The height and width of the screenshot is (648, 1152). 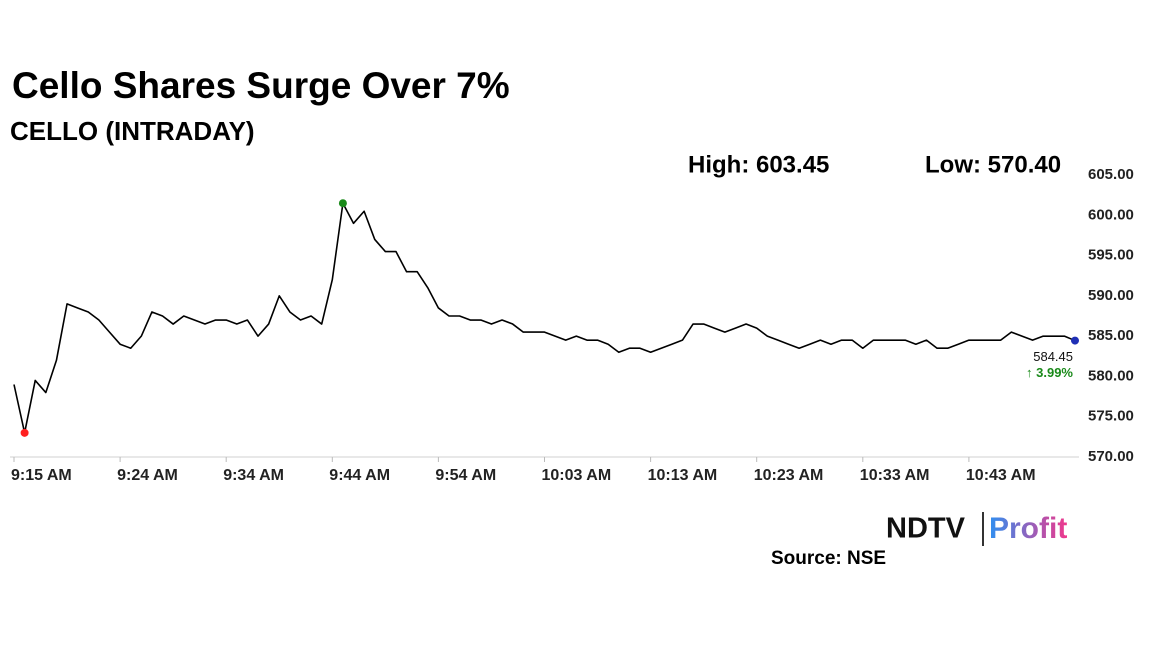 I want to click on x-tick-label: 9:15 AM, so click(x=41, y=475).